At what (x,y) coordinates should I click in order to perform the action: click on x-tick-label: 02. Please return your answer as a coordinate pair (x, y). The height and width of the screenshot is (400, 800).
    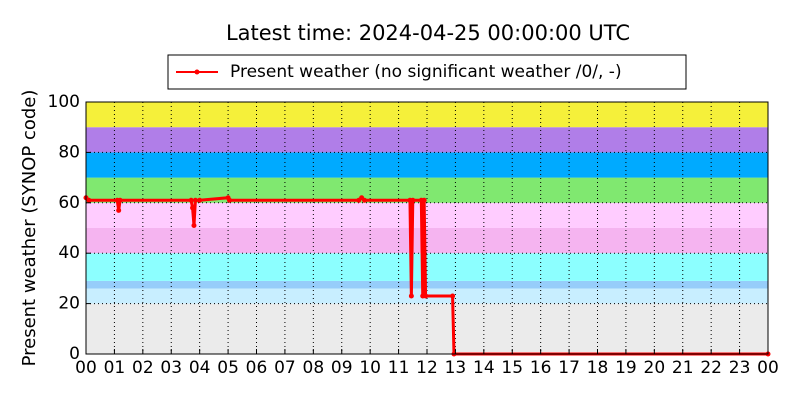
    Looking at the image, I should click on (143, 368).